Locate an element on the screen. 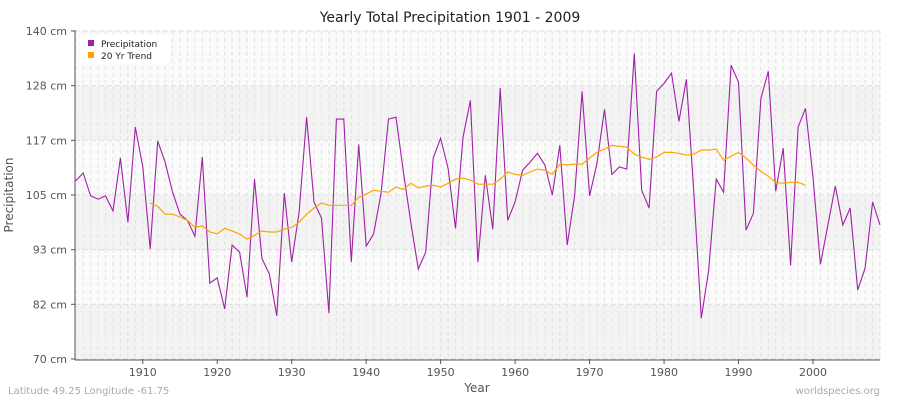  x-tick-label: 1950 is located at coordinates (441, 372).